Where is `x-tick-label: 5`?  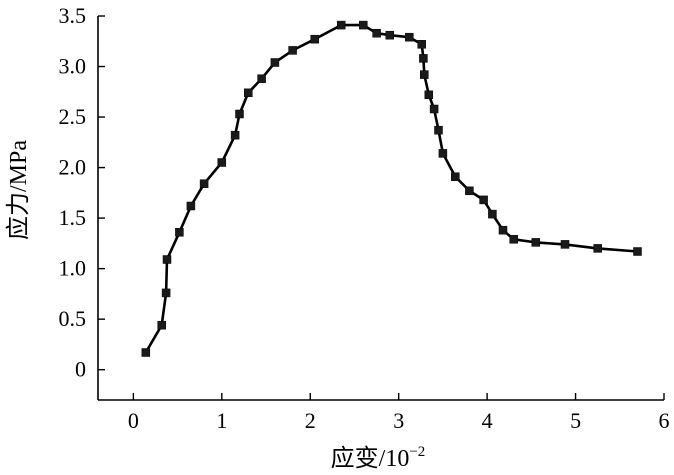 x-tick-label: 5 is located at coordinates (575, 420).